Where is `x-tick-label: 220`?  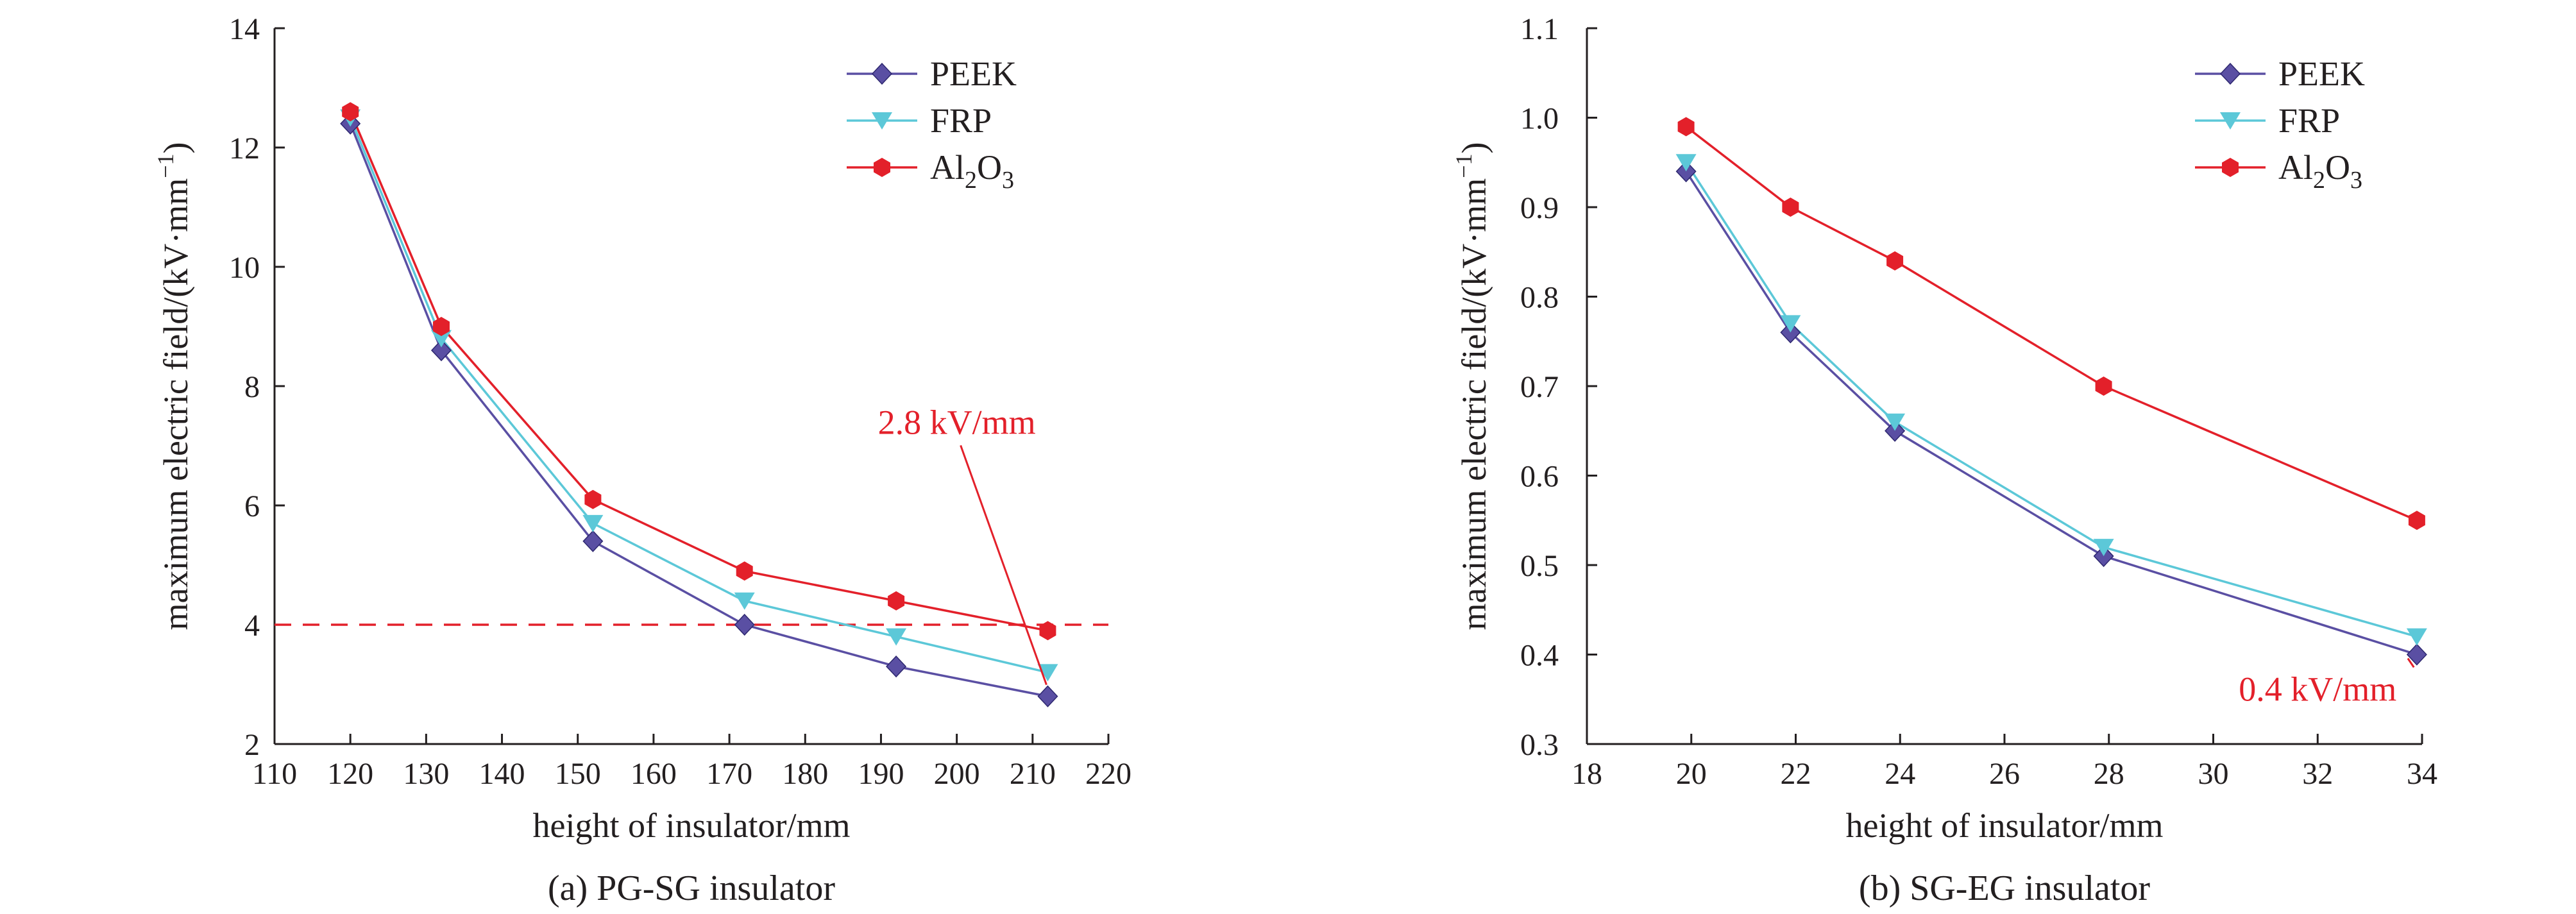
x-tick-label: 220 is located at coordinates (1108, 774).